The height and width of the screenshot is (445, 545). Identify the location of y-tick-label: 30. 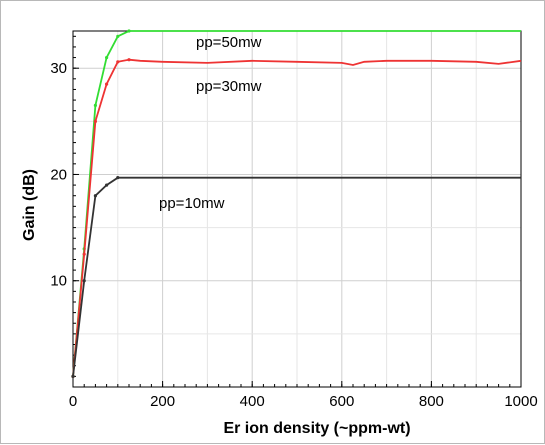
(58, 68).